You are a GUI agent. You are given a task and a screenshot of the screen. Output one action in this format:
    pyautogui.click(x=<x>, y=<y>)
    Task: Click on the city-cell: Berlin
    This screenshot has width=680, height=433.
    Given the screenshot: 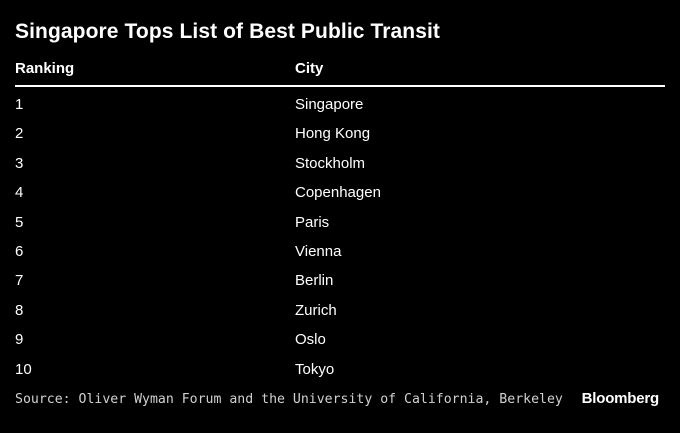 What is the action you would take?
    pyautogui.click(x=314, y=281)
    